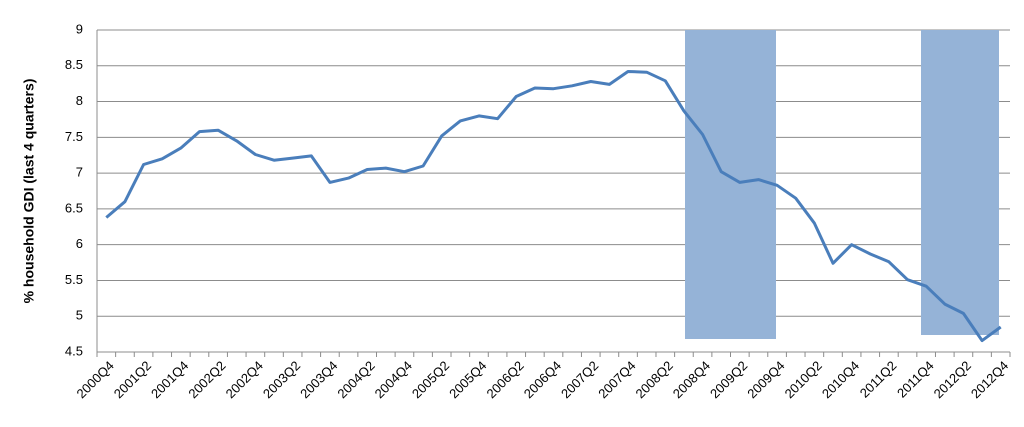  I want to click on y-tick-label: 6.5, so click(74, 207).